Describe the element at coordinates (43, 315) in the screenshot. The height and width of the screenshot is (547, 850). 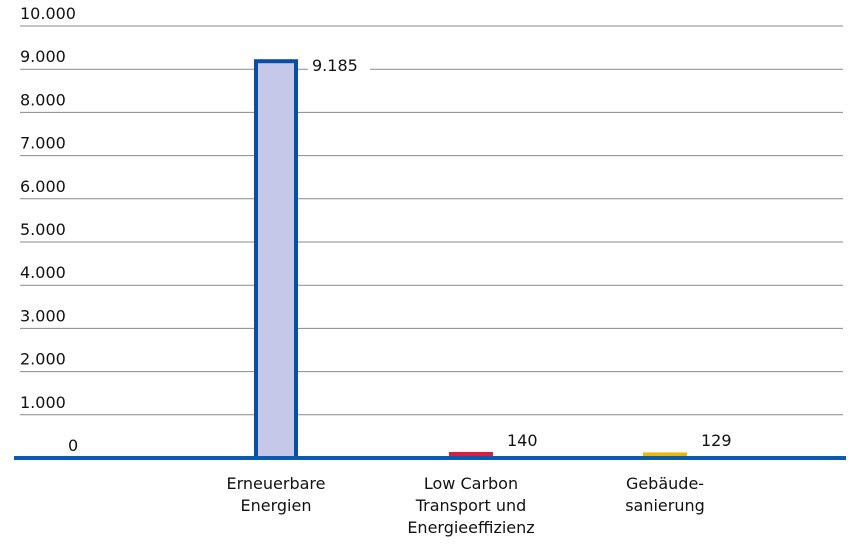
I see `y-tick-label: 3.000` at that location.